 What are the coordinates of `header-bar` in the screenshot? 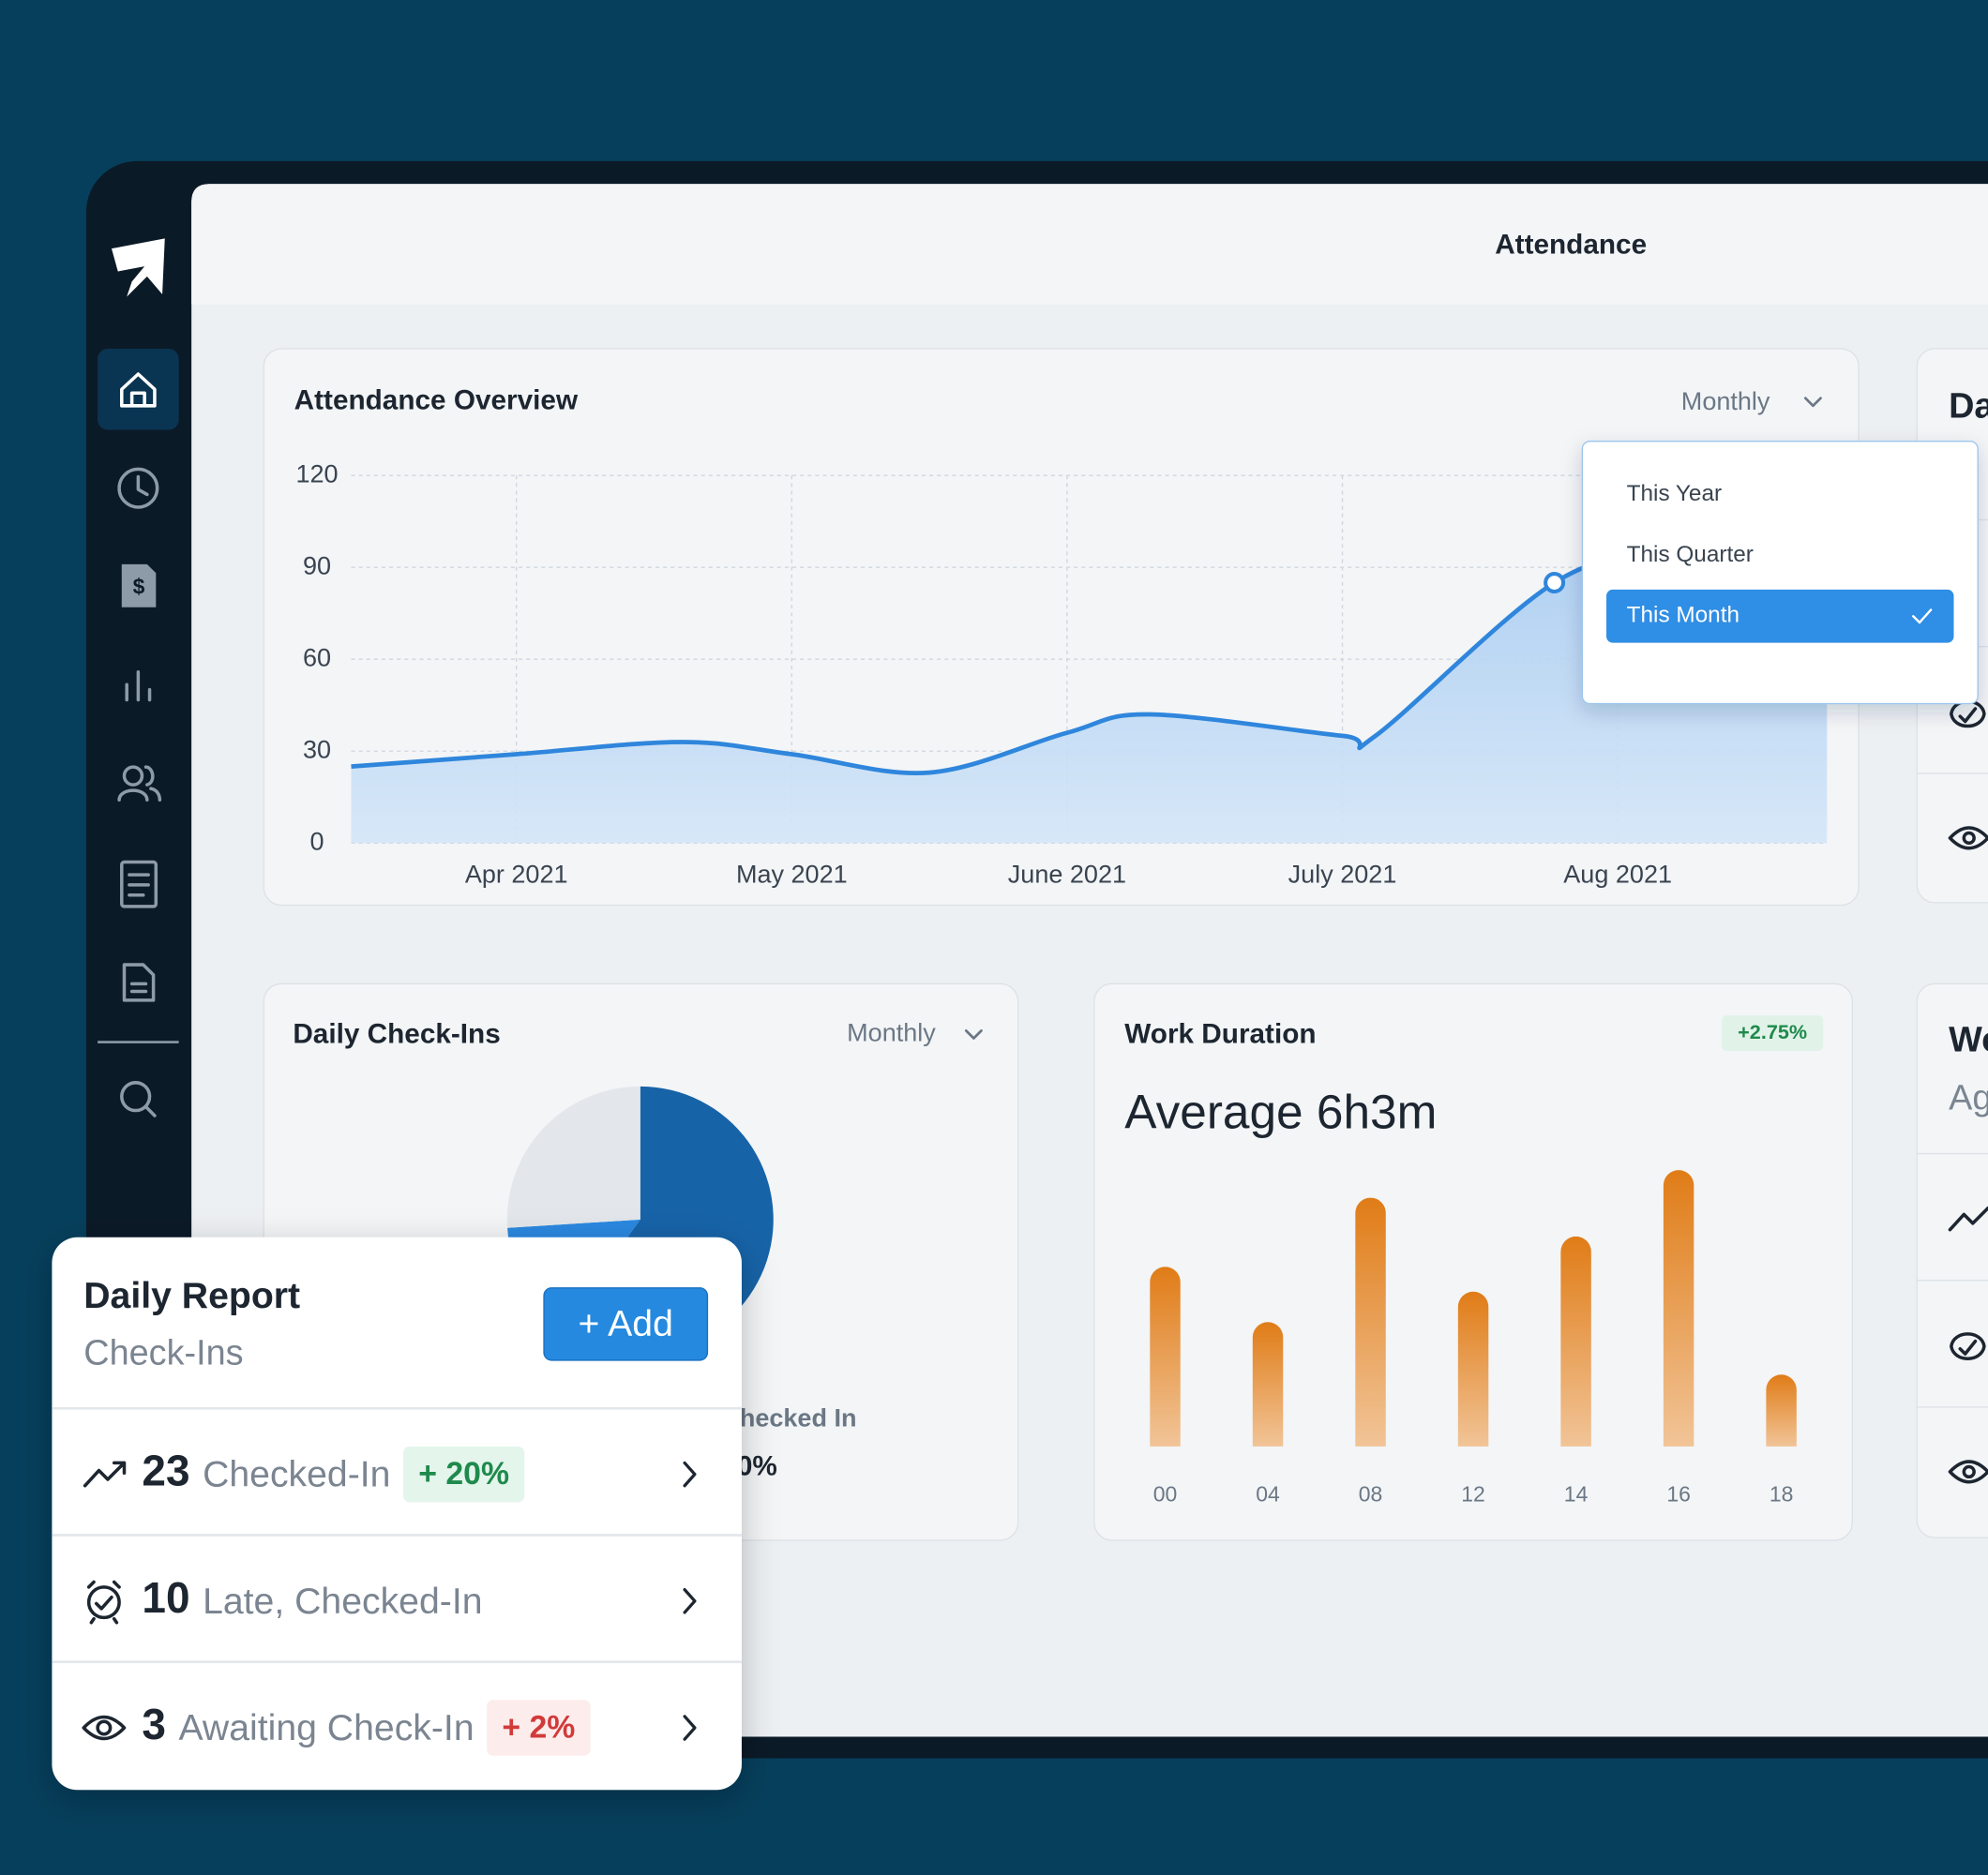 It's located at (1089, 244).